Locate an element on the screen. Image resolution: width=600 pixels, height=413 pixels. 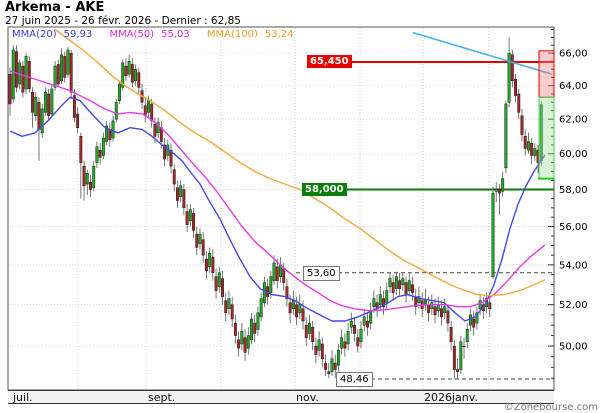
y-tick-label: 56,00 is located at coordinates (573, 227).